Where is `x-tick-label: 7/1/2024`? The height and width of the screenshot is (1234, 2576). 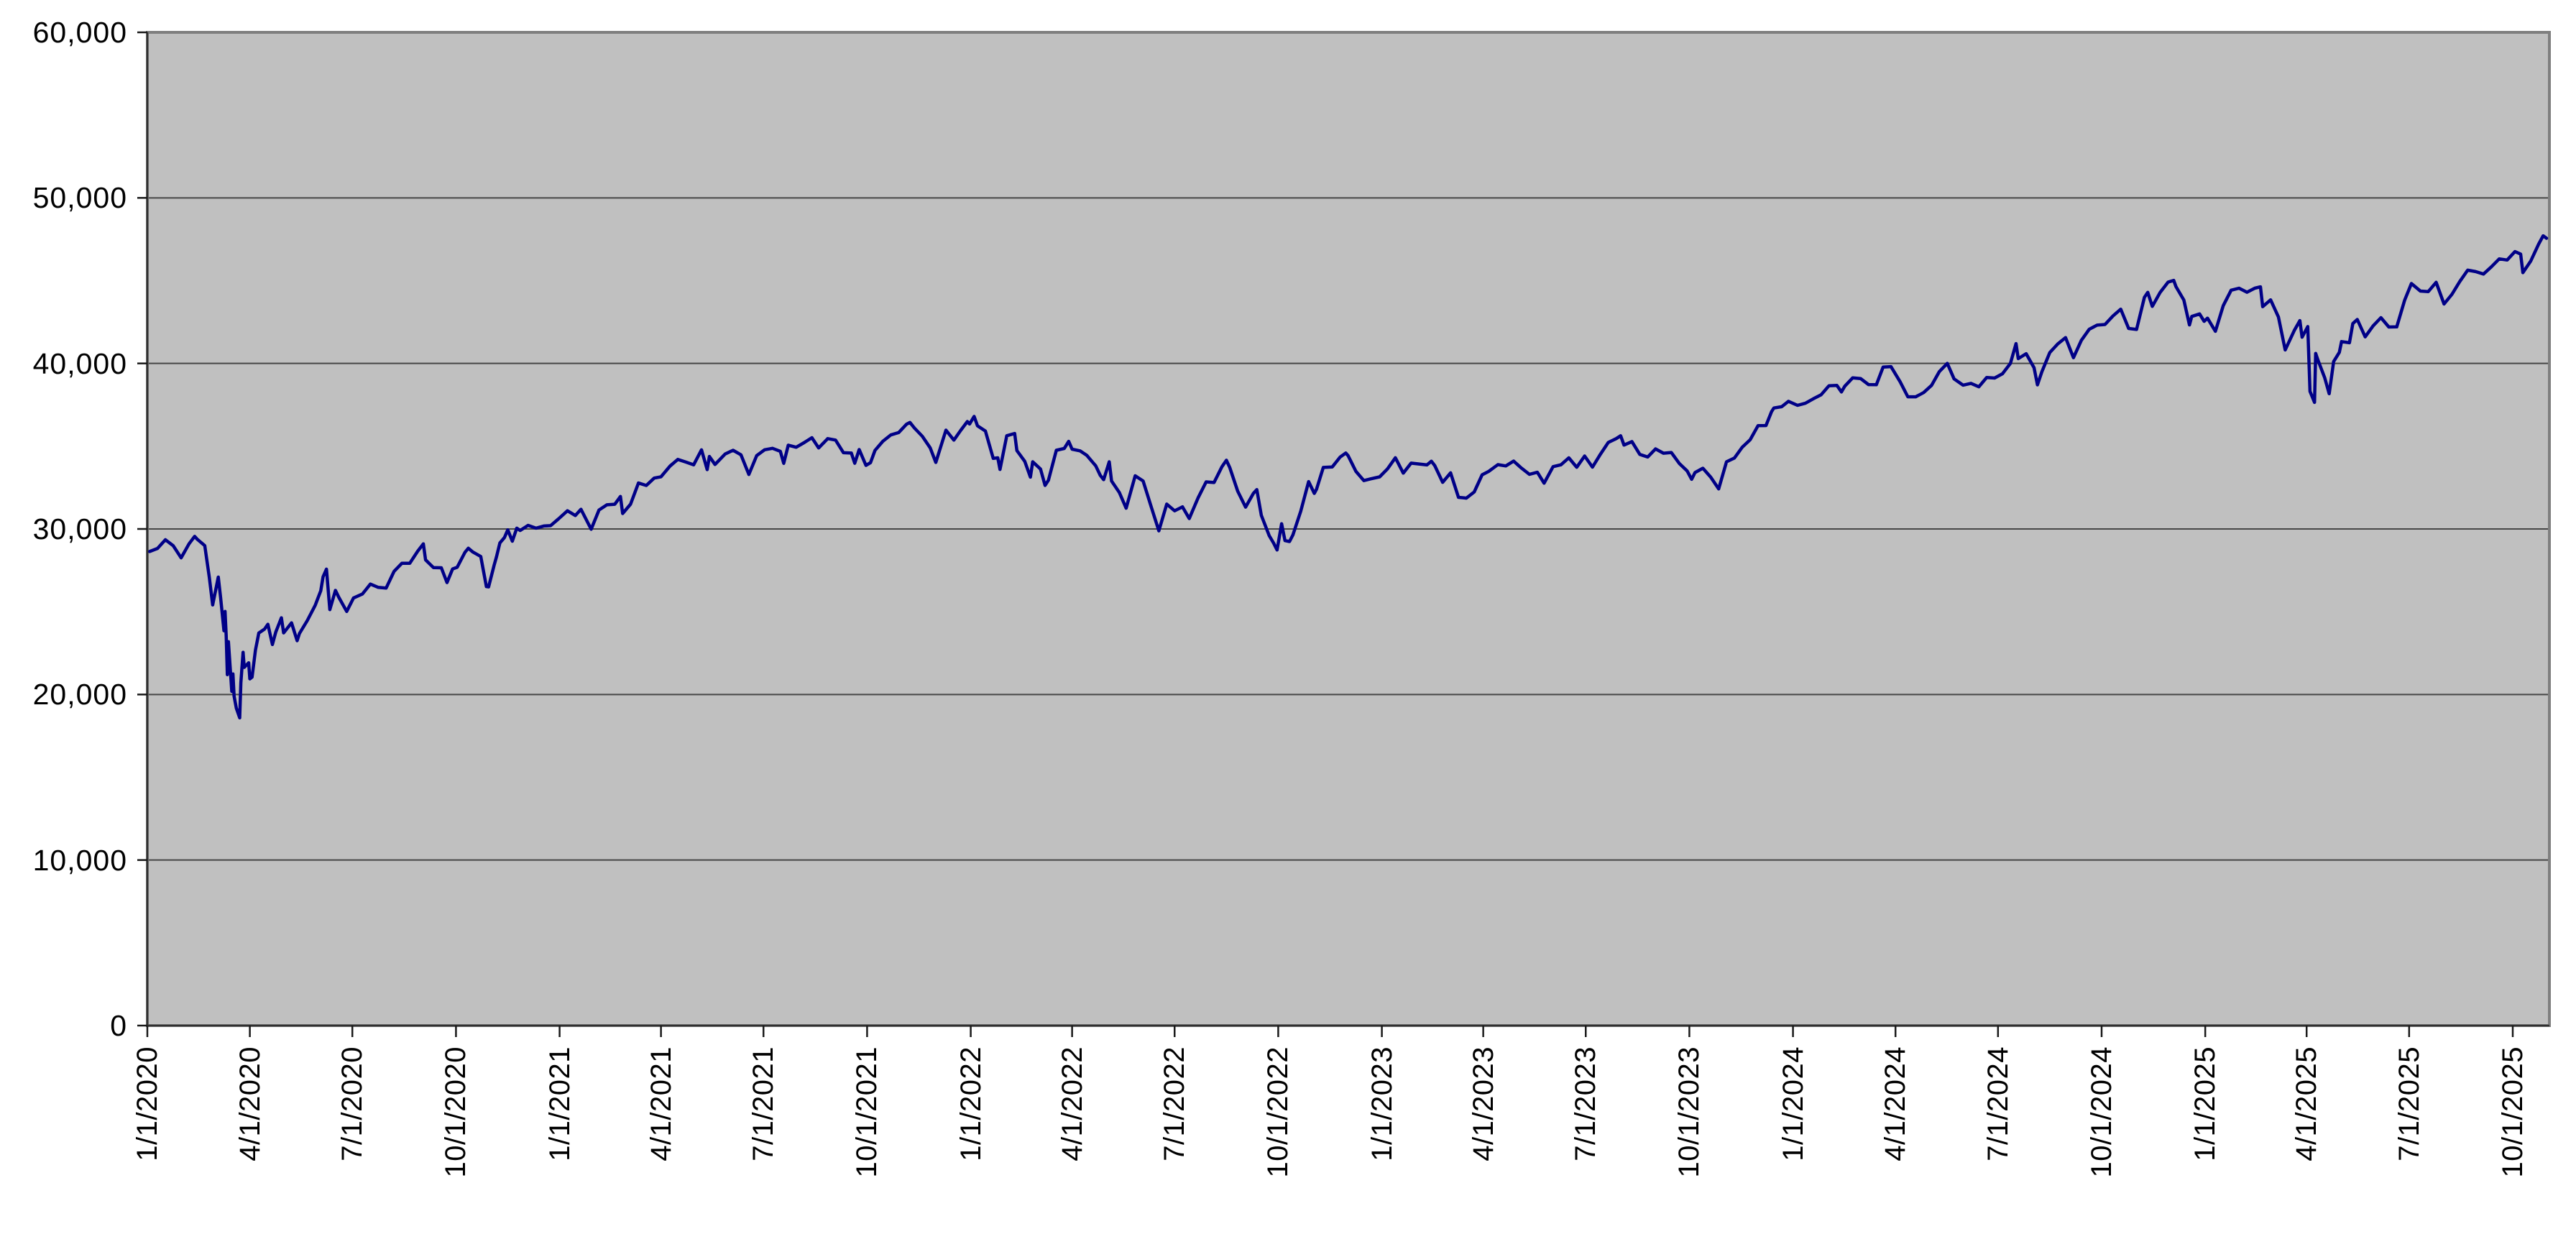 x-tick-label: 7/1/2024 is located at coordinates (1998, 1103).